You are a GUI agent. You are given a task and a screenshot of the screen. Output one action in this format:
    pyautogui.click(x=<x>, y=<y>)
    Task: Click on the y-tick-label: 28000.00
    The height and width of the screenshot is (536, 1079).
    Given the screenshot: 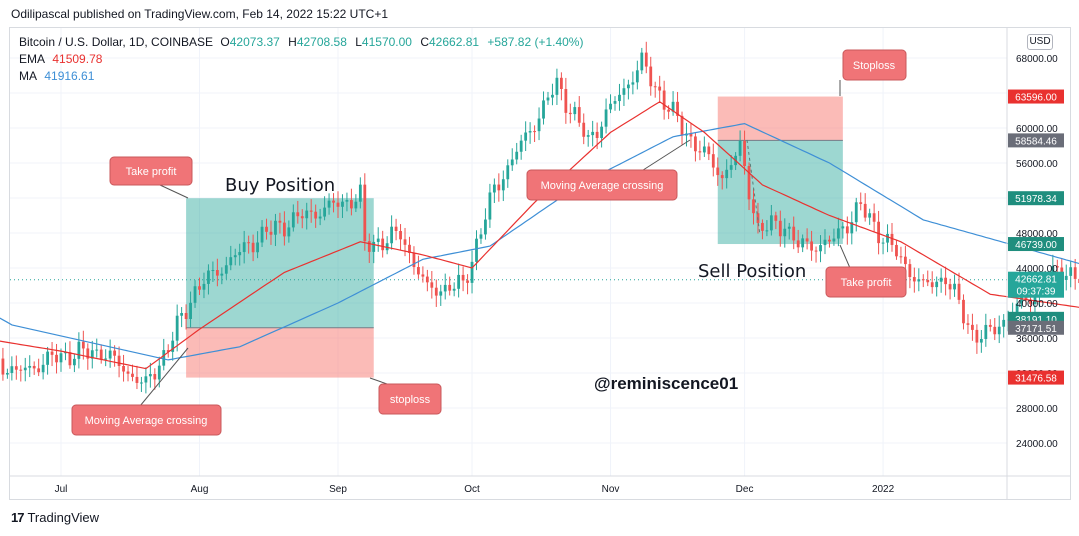 What is the action you would take?
    pyautogui.click(x=1037, y=409)
    